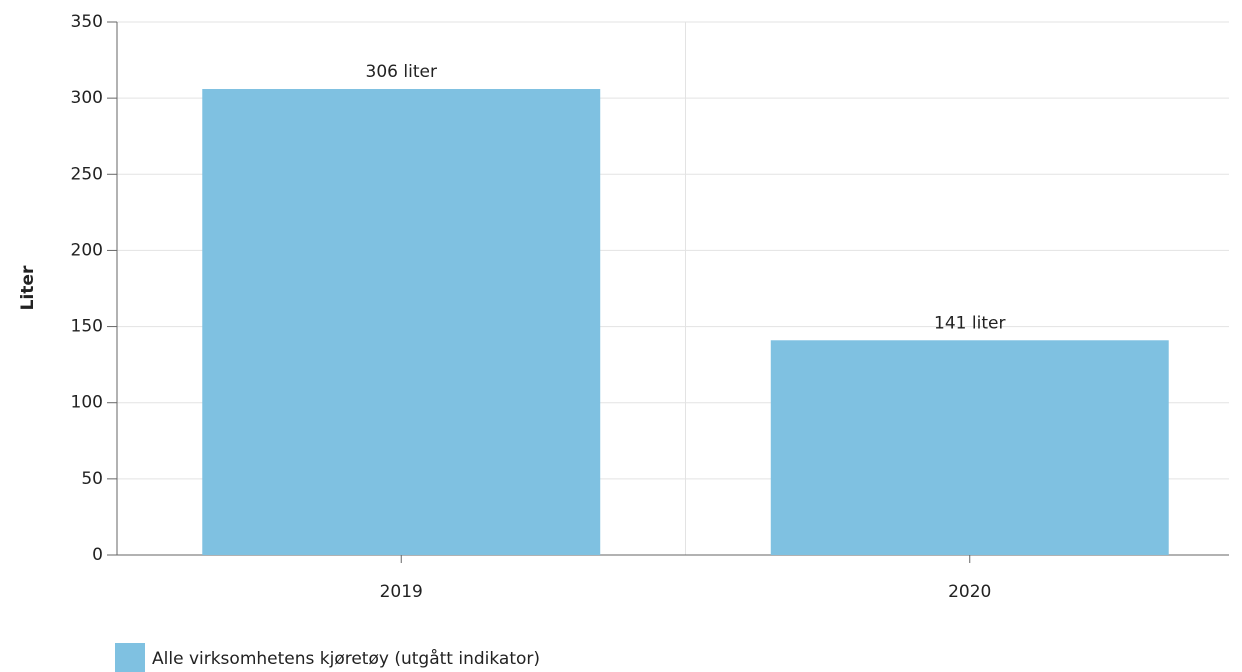 This screenshot has width=1242, height=672. I want to click on y-tick-label: 150, so click(87, 327).